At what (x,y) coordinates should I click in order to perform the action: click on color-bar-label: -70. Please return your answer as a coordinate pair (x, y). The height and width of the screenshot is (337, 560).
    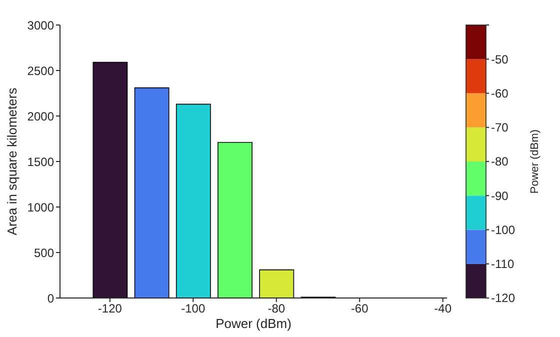
    Looking at the image, I should click on (500, 127).